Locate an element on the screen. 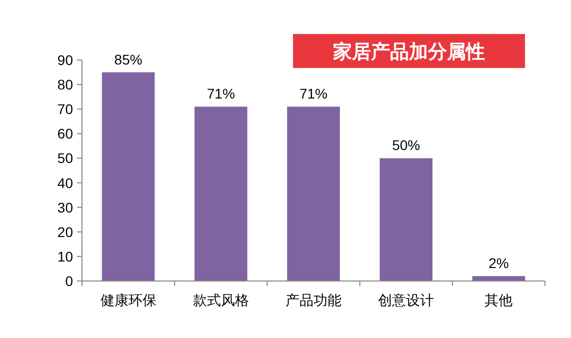 The height and width of the screenshot is (338, 571). y-tick-label: 30 is located at coordinates (65, 207).